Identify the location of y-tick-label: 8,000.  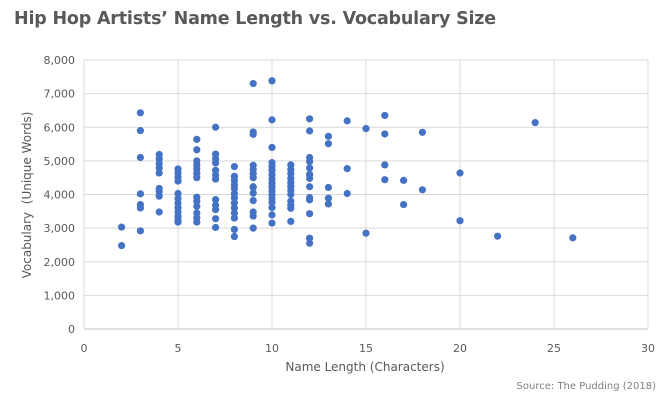
(60, 60).